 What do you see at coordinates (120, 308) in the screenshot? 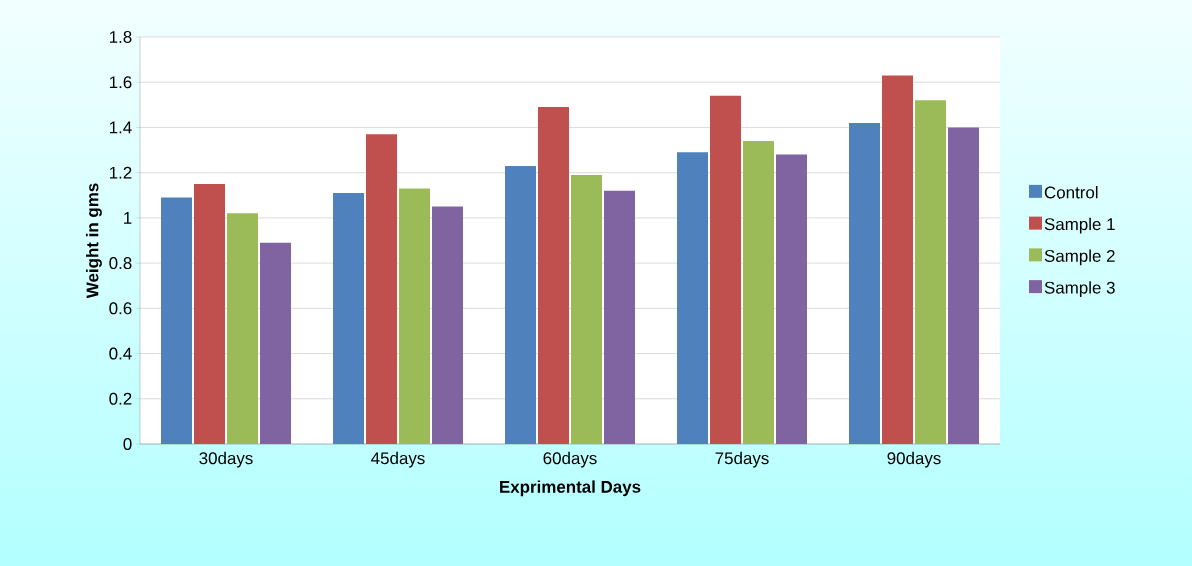
I see `y-tick-label: 0.6` at bounding box center [120, 308].